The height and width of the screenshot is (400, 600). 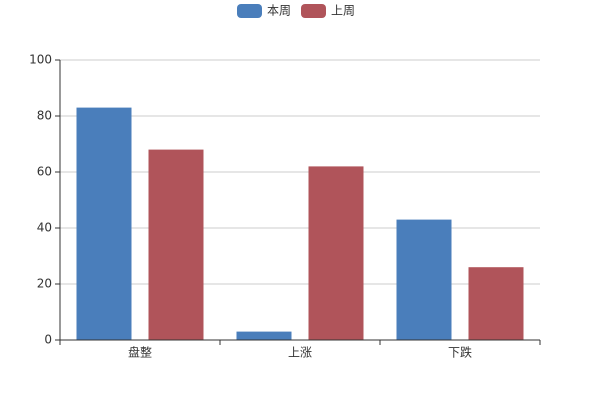 I want to click on y-tick-label: 100, so click(x=40, y=60).